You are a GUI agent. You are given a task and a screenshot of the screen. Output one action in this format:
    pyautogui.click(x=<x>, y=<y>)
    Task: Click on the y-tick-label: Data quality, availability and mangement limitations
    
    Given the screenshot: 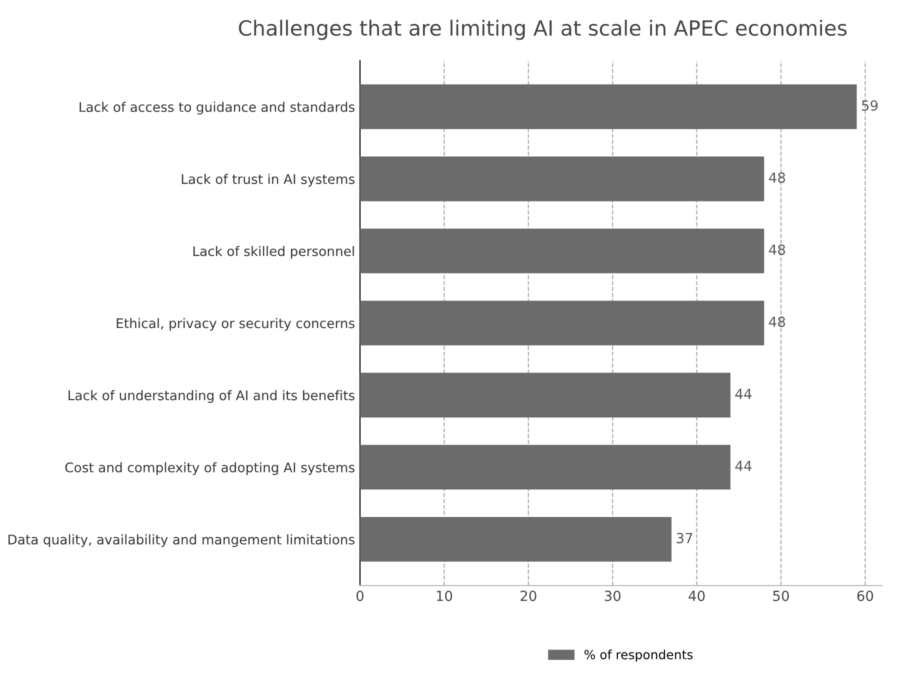 What is the action you would take?
    pyautogui.click(x=181, y=541)
    